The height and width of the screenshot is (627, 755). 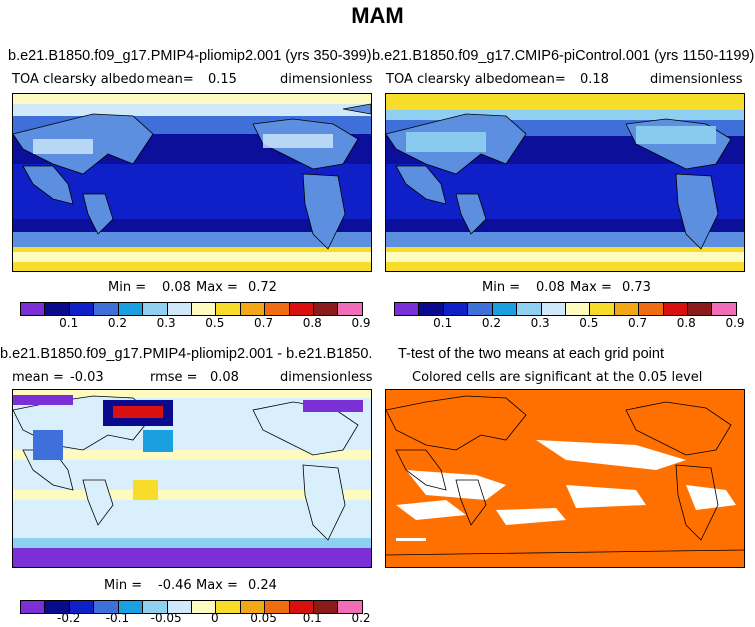 What do you see at coordinates (224, 377) in the screenshot?
I see `panel3-rmse-value: 0.08` at bounding box center [224, 377].